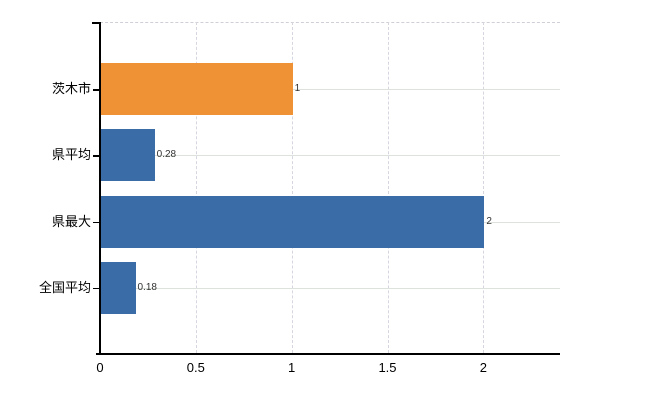 Image resolution: width=650 pixels, height=400 pixels. I want to click on category-label: 県平均, so click(71, 155).